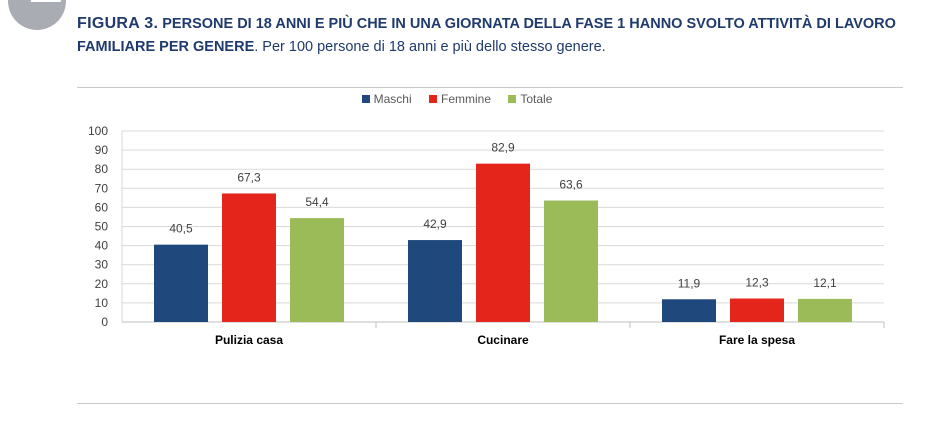 The image size is (928, 432). Describe the element at coordinates (435, 224) in the screenshot. I see `data-label: 42,9` at that location.